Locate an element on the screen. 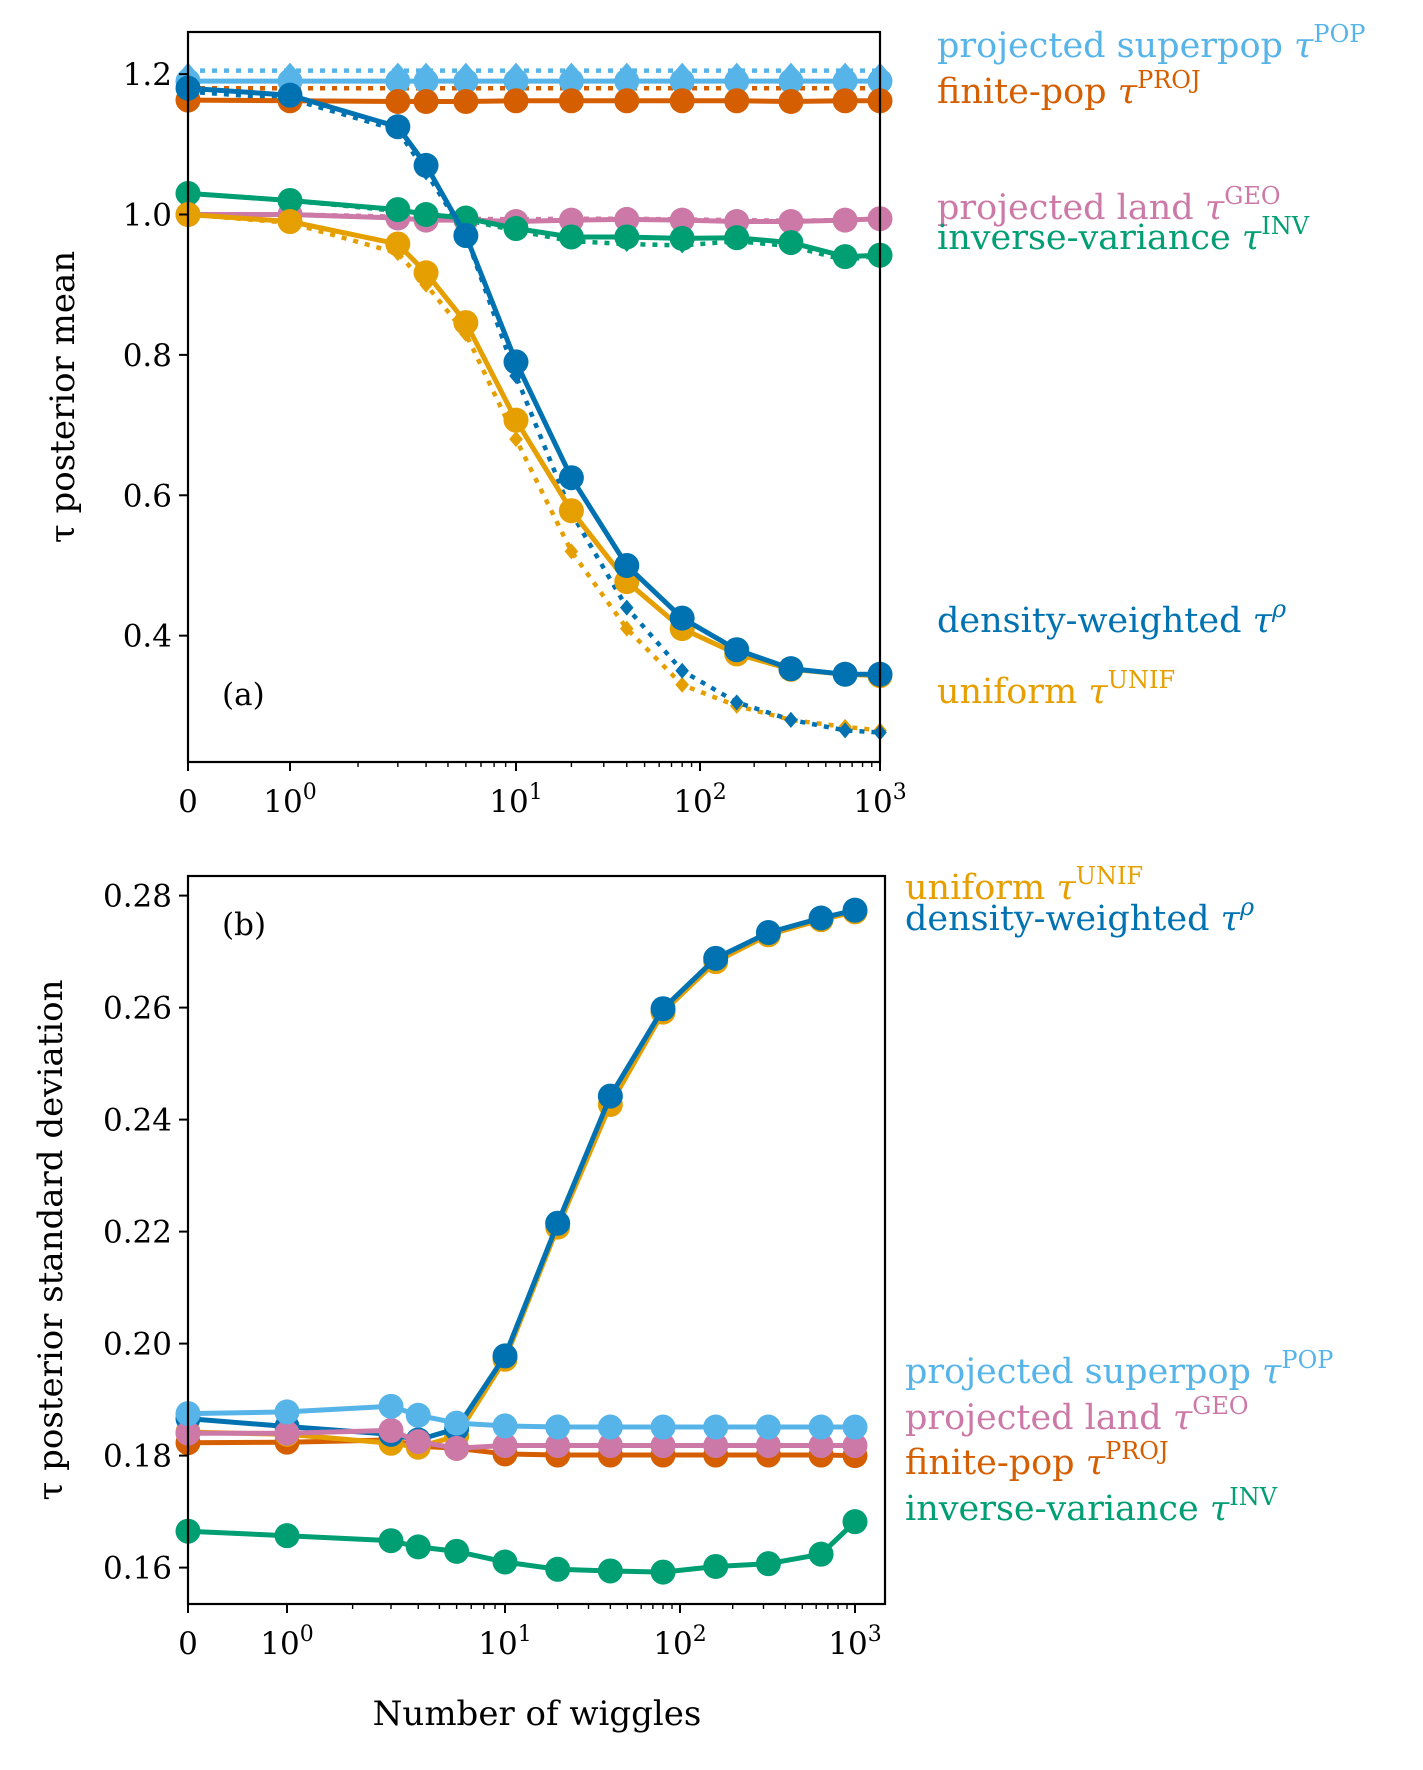 The height and width of the screenshot is (1770, 1423). y-tick-label: 0.22 is located at coordinates (137, 1233).